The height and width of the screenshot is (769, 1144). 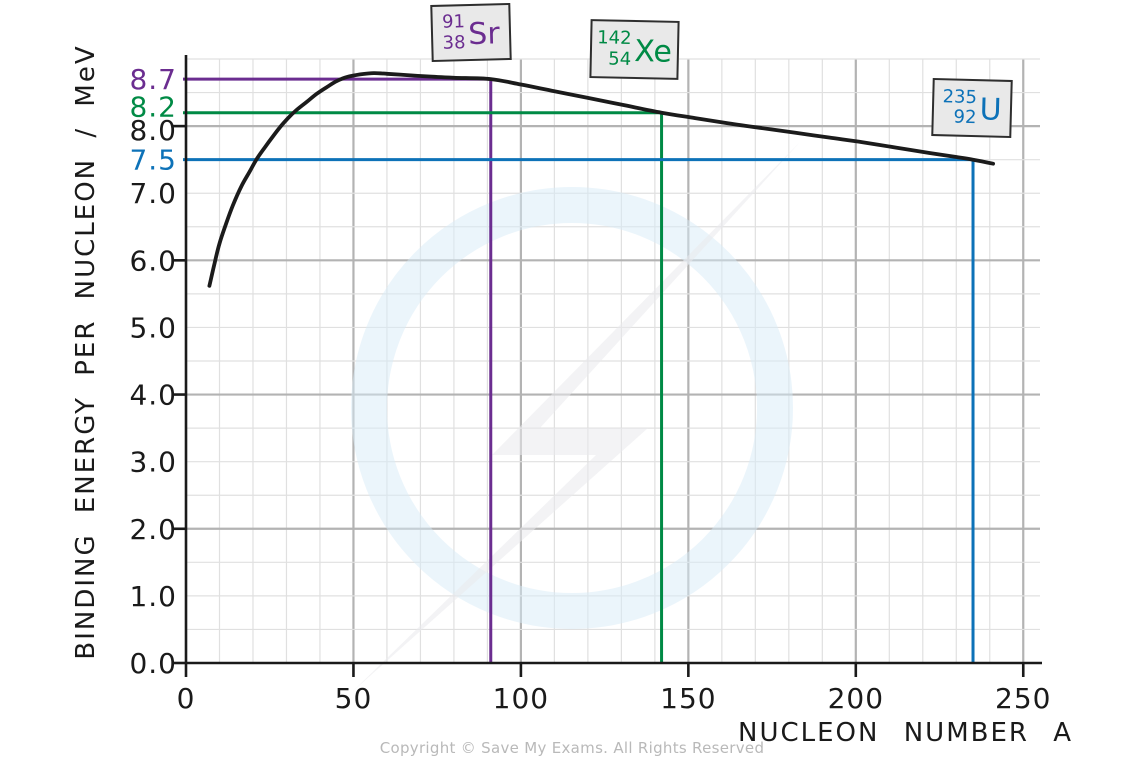 I want to click on svg-text: 200, so click(x=856, y=698).